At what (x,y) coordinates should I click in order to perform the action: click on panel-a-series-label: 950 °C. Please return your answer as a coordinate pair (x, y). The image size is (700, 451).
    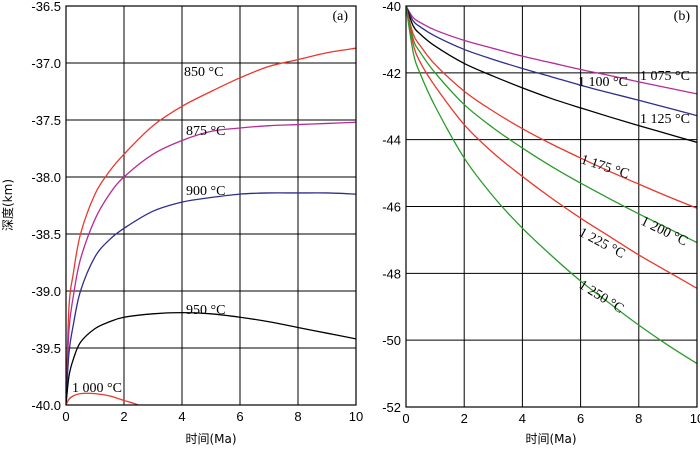
    Looking at the image, I should click on (205, 310).